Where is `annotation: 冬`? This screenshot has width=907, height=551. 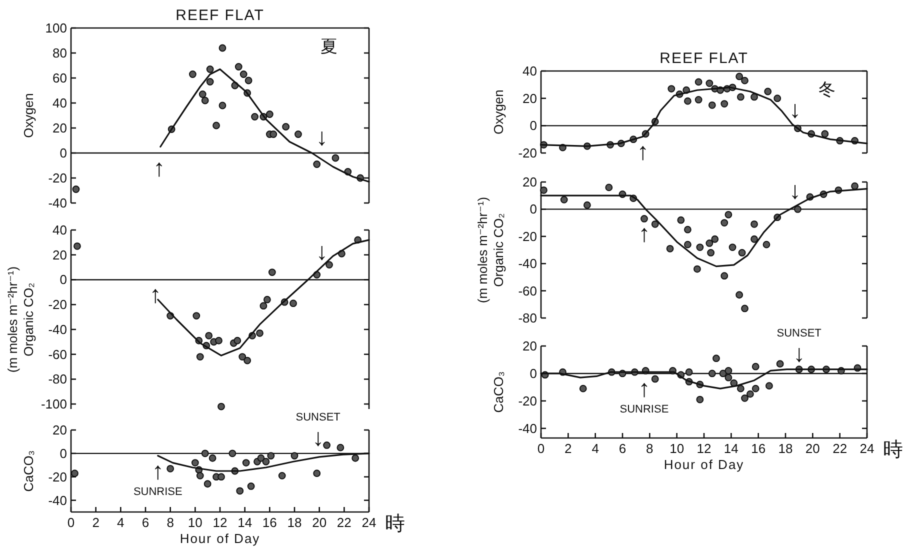
annotation: 冬 is located at coordinates (827, 89).